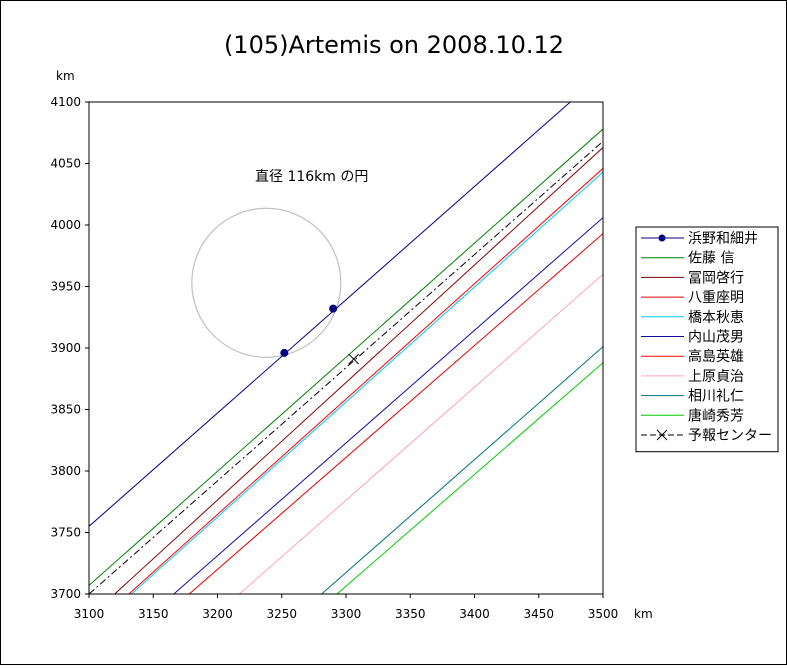  I want to click on legend-label-0: 浜野和細井, so click(723, 239).